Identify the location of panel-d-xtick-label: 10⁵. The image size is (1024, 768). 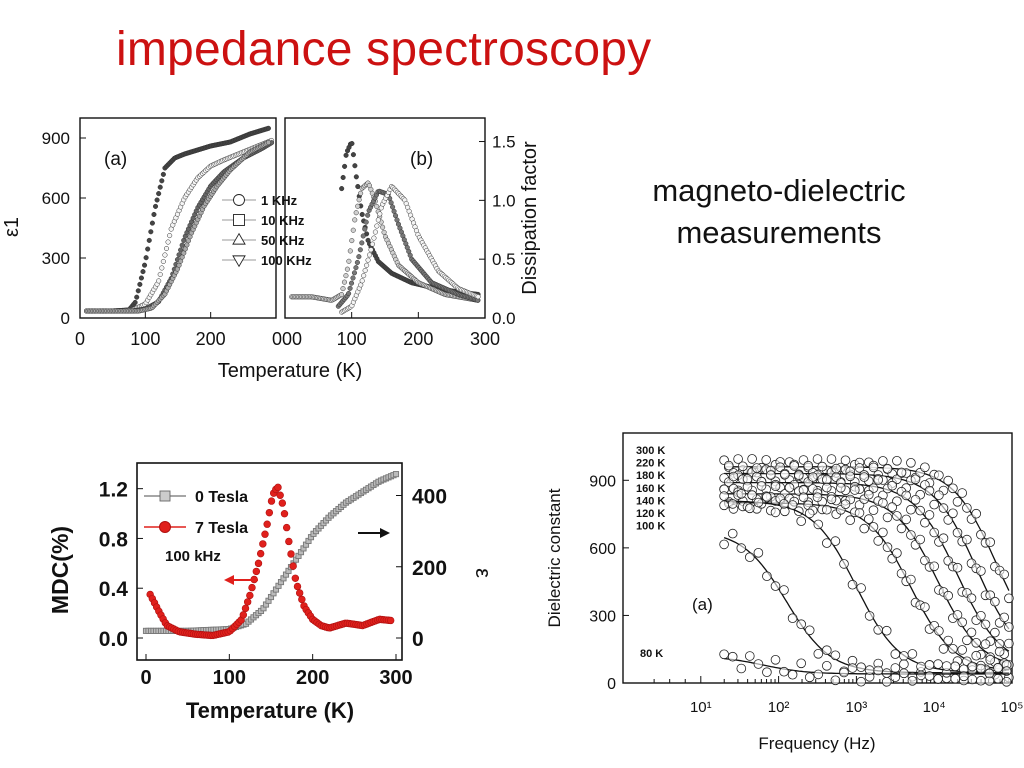
(1012, 707).